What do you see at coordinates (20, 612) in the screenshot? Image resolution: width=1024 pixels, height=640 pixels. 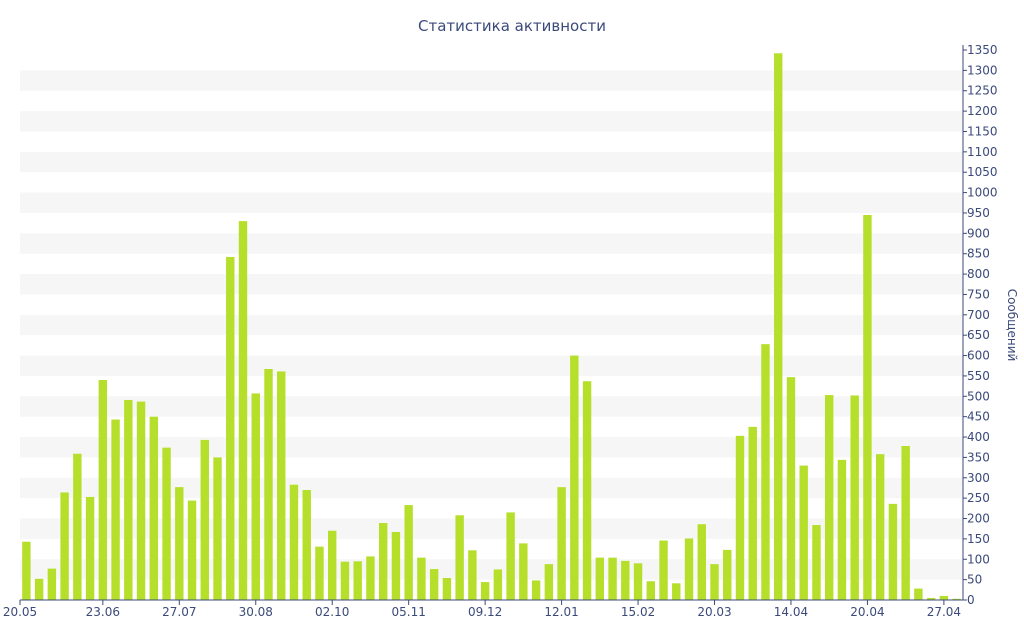 I see `x-tick-label: 20.05` at bounding box center [20, 612].